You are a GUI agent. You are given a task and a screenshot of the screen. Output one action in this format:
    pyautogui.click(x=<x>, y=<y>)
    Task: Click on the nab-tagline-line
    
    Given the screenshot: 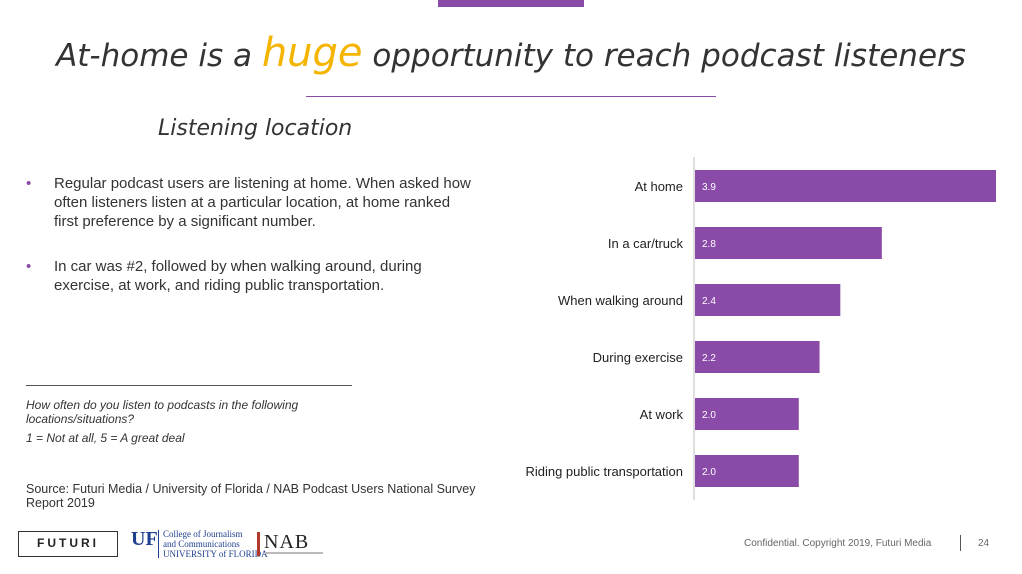 What is the action you would take?
    pyautogui.click(x=294, y=553)
    